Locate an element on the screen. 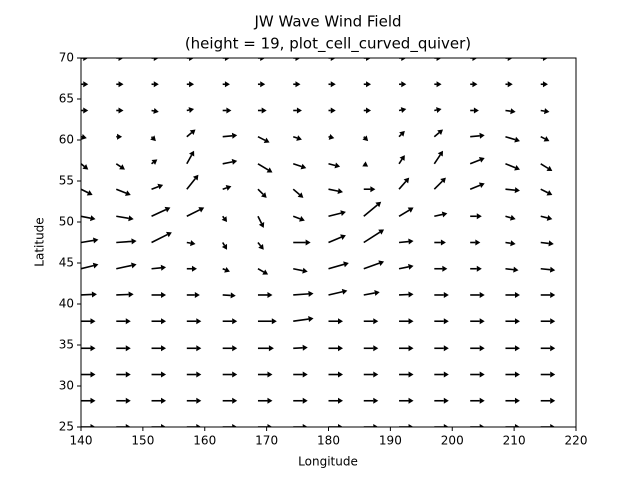 This screenshot has height=480, width=640. y-tick-label: 70 is located at coordinates (66, 58).